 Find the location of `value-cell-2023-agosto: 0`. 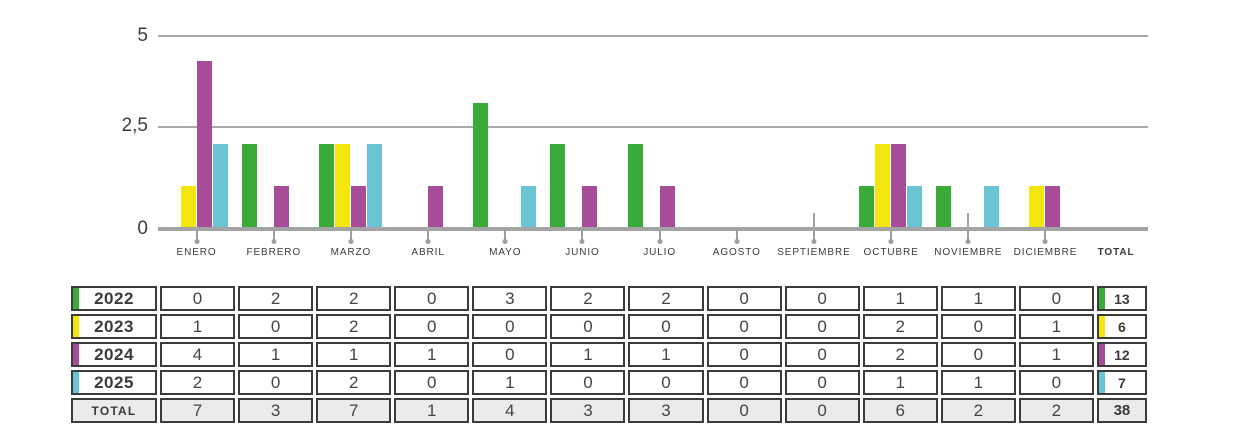

value-cell-2023-agosto: 0 is located at coordinates (744, 326).